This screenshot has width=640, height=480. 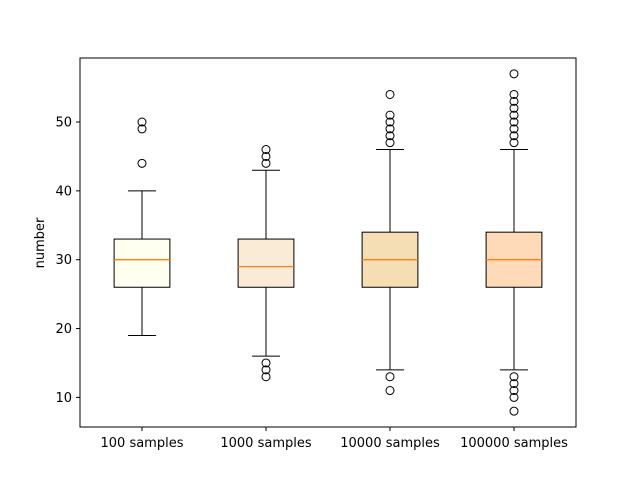 I want to click on y-tick-label: 40, so click(x=63, y=191).